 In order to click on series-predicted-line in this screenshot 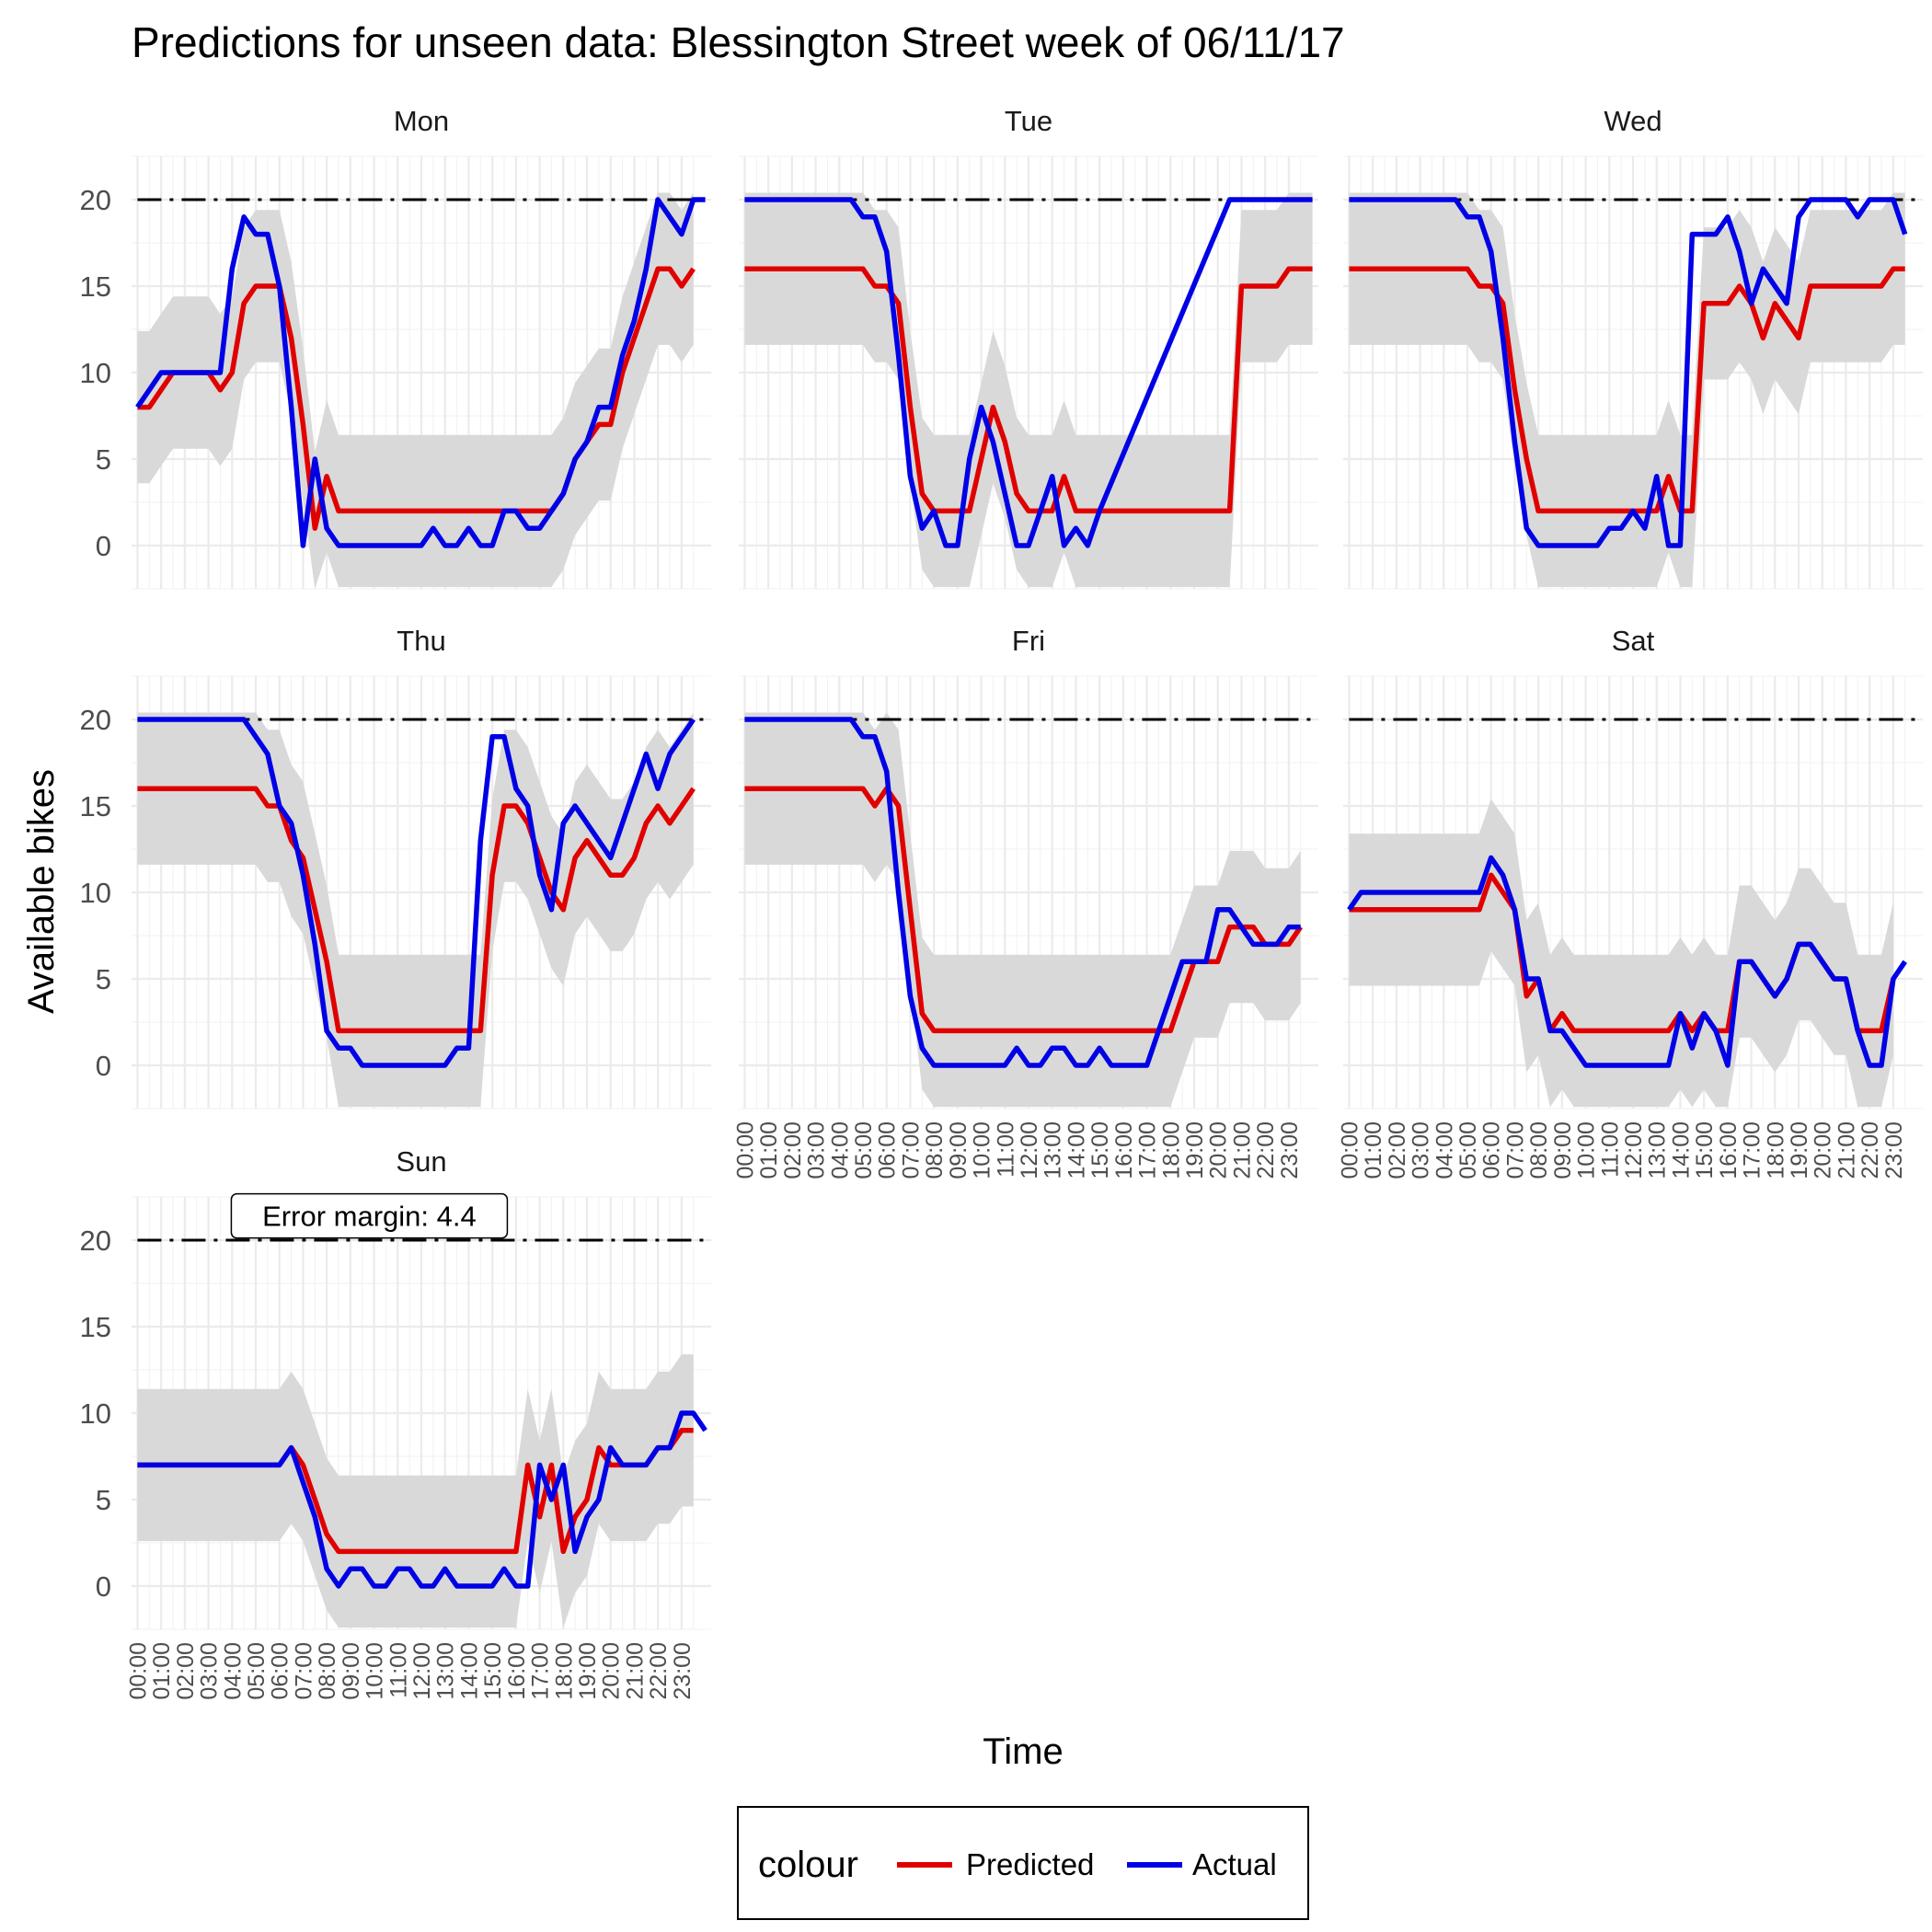, I will do `click(416, 398)`.